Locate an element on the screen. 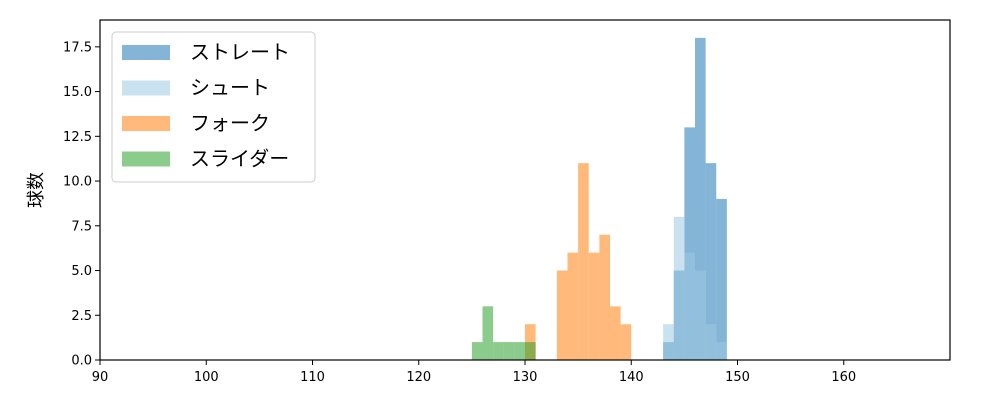 The height and width of the screenshot is (400, 1000). x-tick-label-3: 120 is located at coordinates (418, 377).